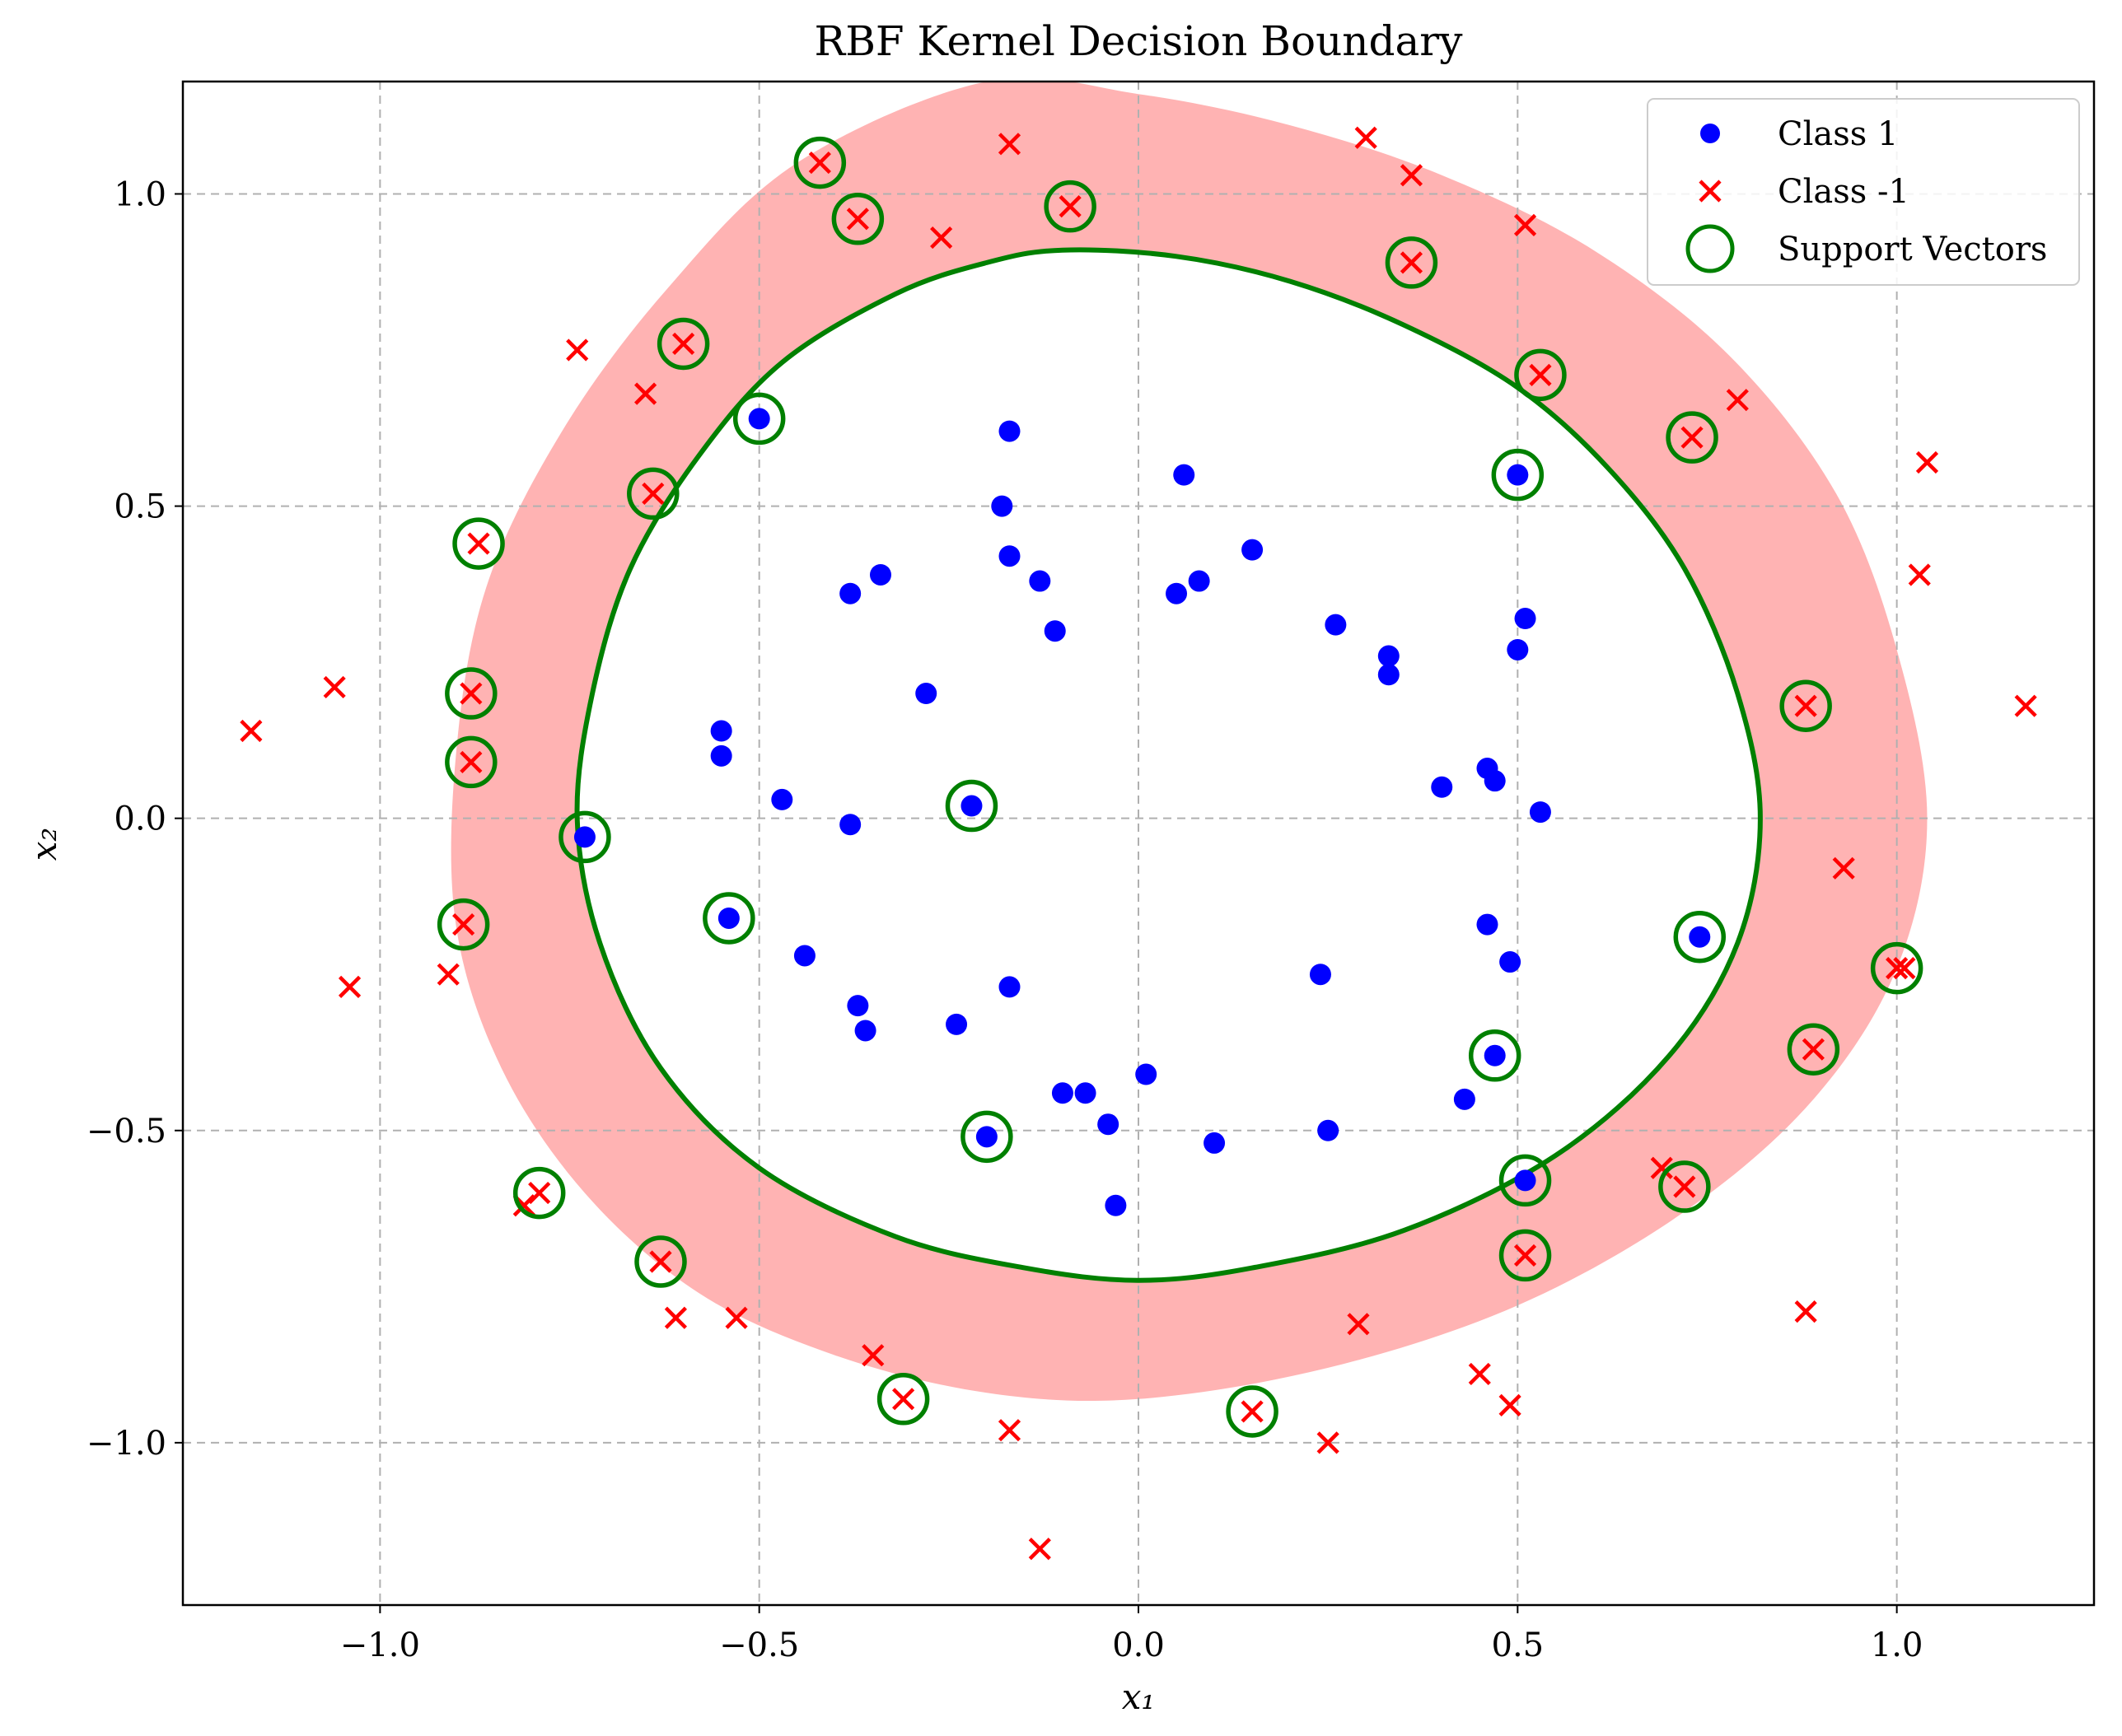  What do you see at coordinates (140, 819) in the screenshot?
I see `y-tick-label: 0.0` at bounding box center [140, 819].